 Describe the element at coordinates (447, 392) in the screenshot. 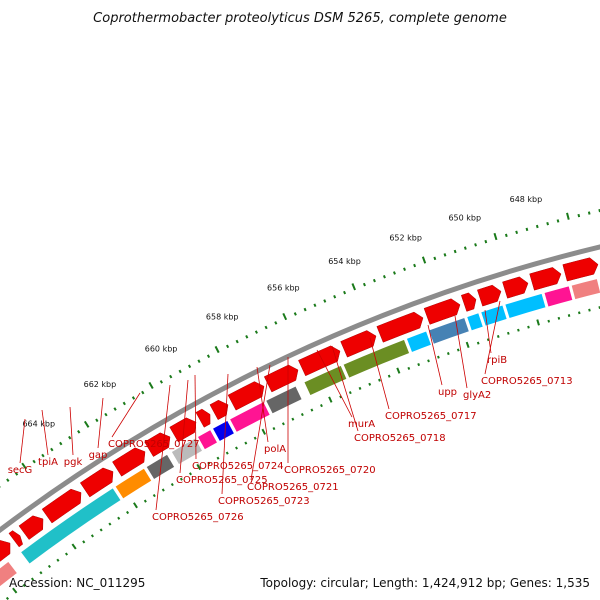

I see `gene-label: upp` at that location.